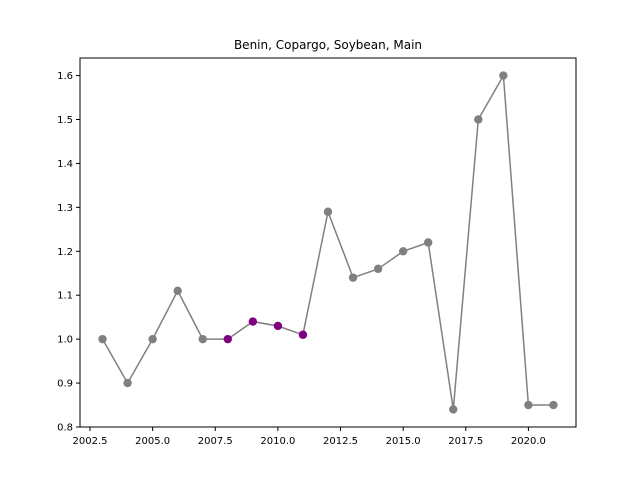 The width and height of the screenshot is (640, 480). I want to click on y-axis: 0.8 0.9 1.0 1.1 1.2 1.3 1.4 1.5 1.6, so click(68, 252).